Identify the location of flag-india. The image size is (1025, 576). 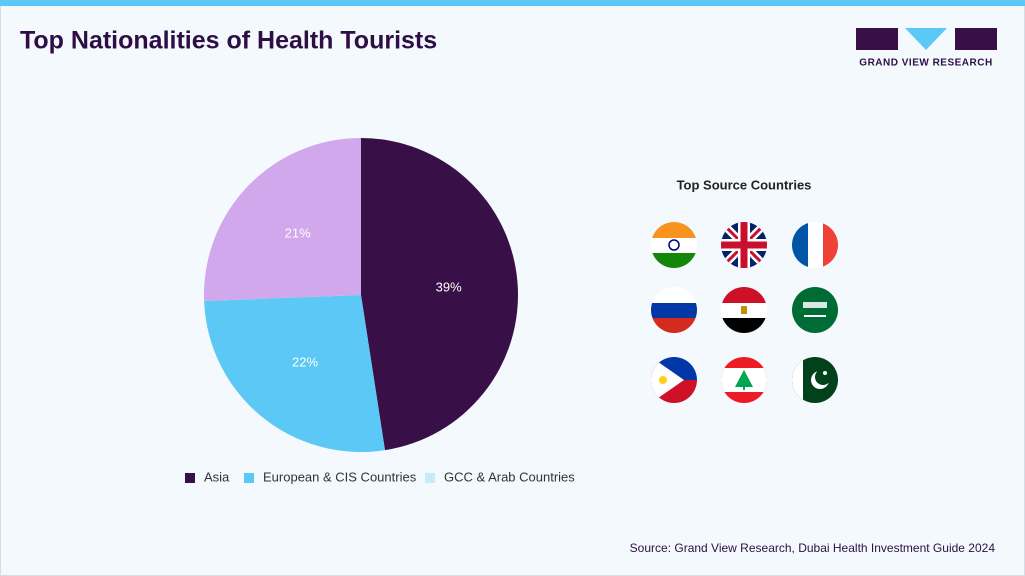
(674, 245).